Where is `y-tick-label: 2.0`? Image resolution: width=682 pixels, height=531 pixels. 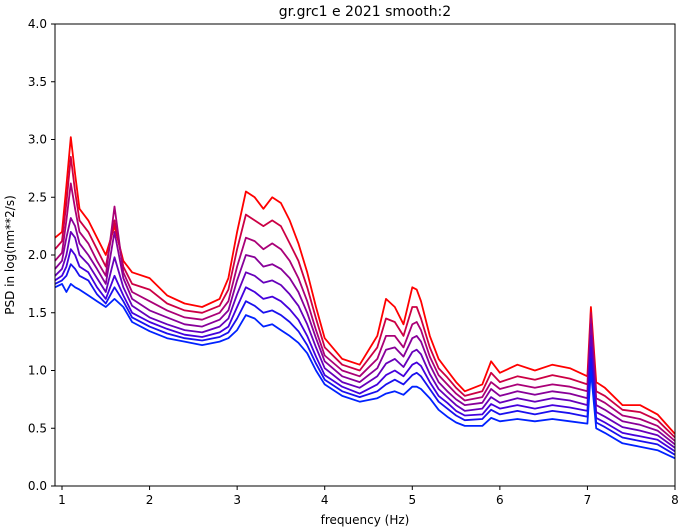 y-tick-label: 2.0 is located at coordinates (37, 255).